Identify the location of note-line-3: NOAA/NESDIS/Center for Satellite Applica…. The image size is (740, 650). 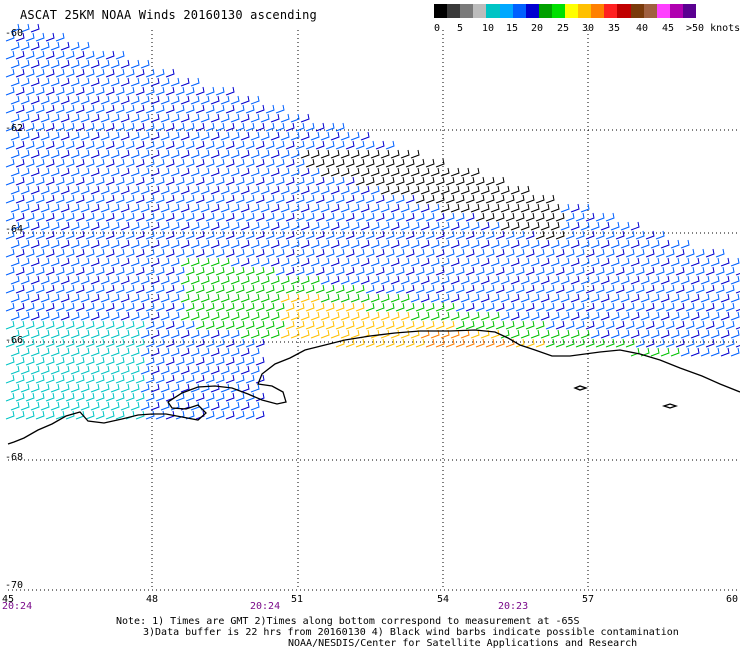
(463, 643).